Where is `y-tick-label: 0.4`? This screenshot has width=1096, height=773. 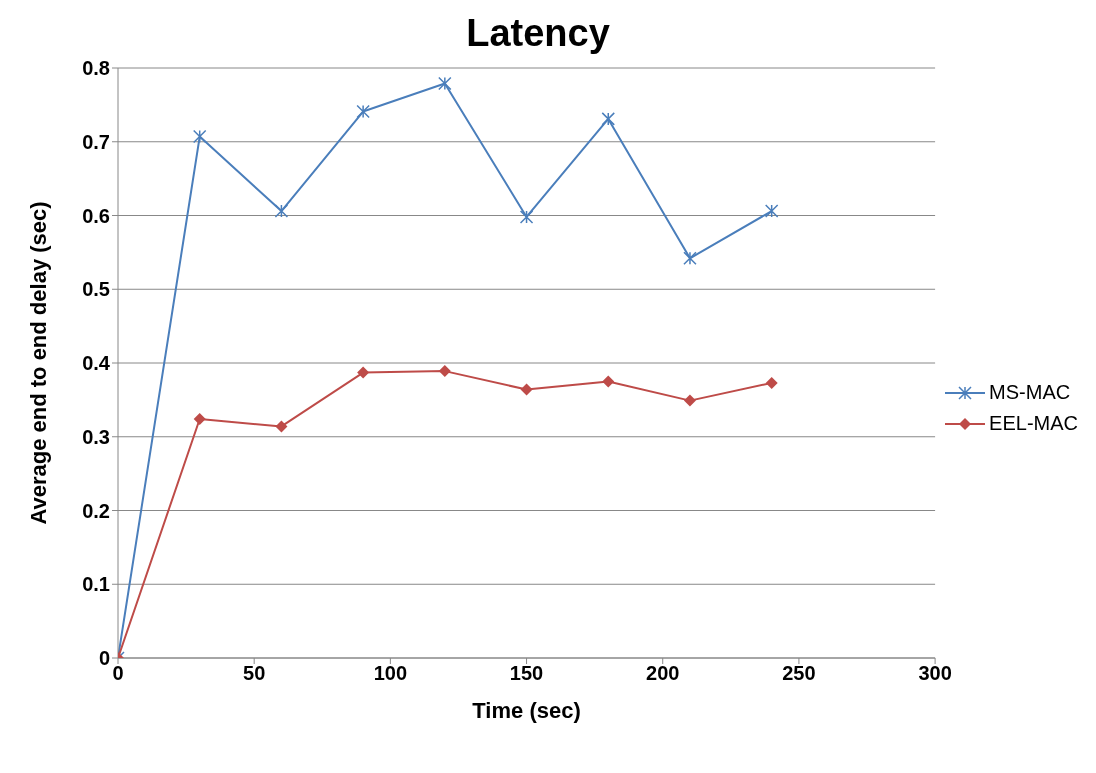 y-tick-label: 0.4 is located at coordinates (96, 363).